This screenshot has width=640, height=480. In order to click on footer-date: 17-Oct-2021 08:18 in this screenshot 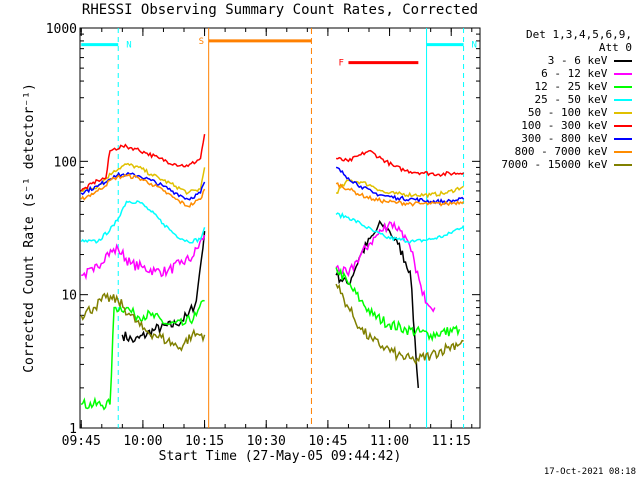, I will do `click(589, 472)`.